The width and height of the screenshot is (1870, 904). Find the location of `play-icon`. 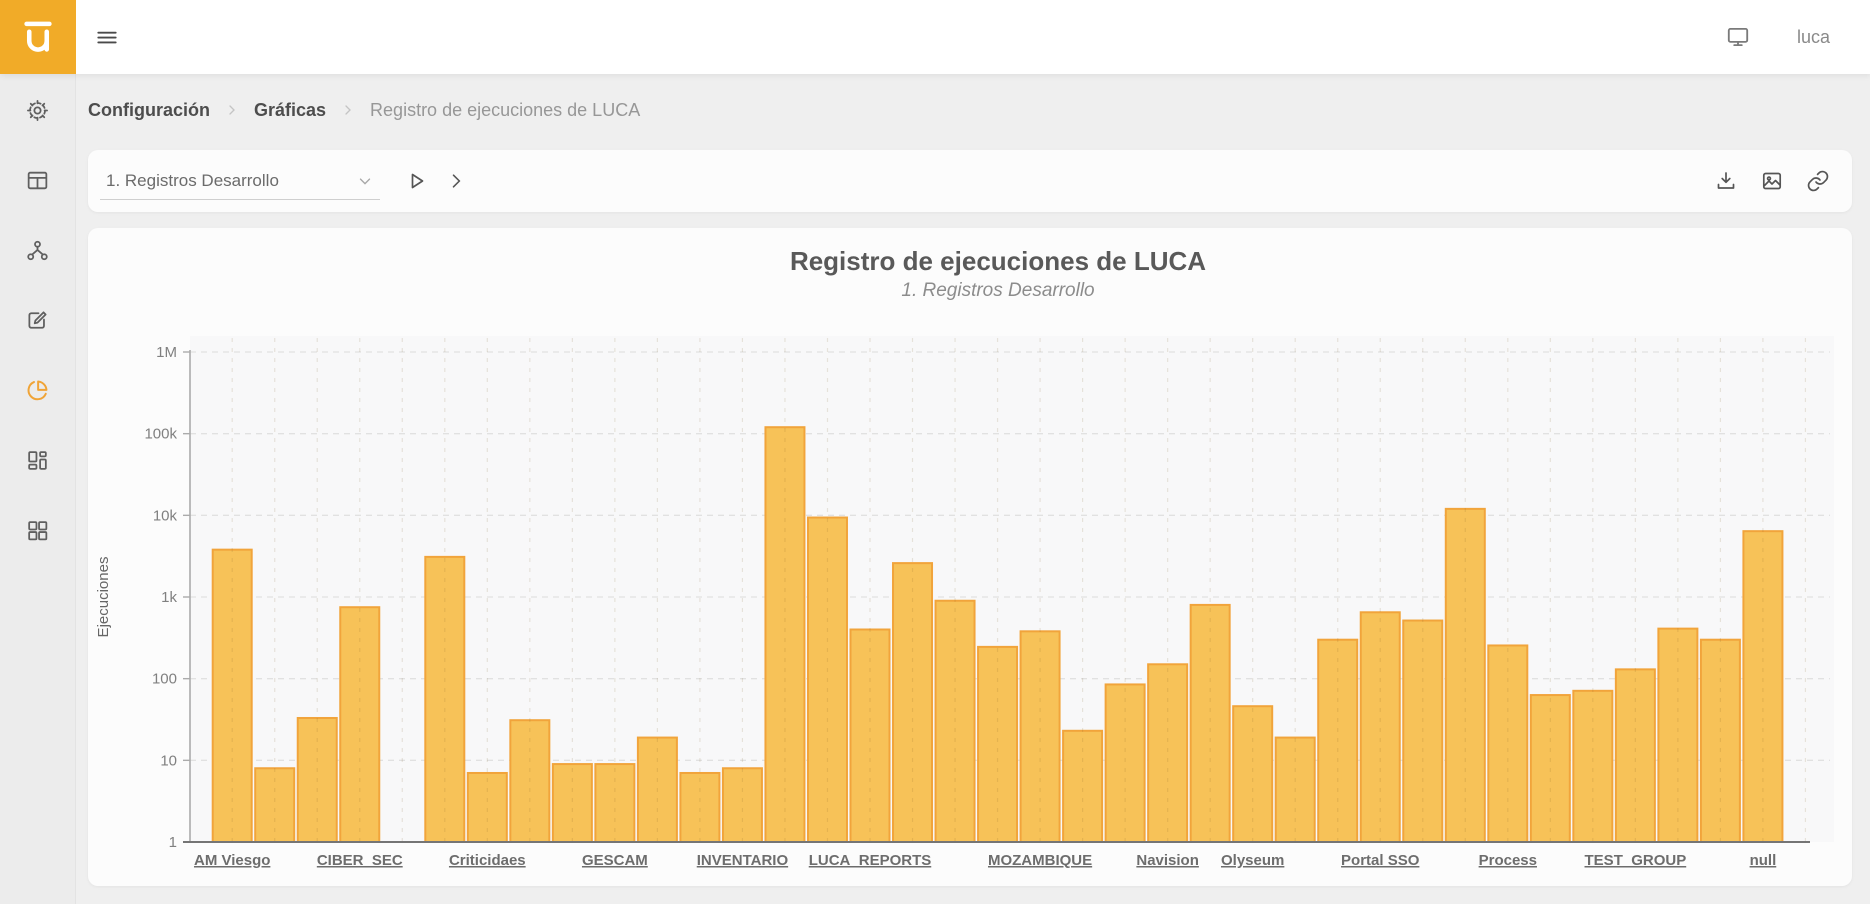

play-icon is located at coordinates (417, 181).